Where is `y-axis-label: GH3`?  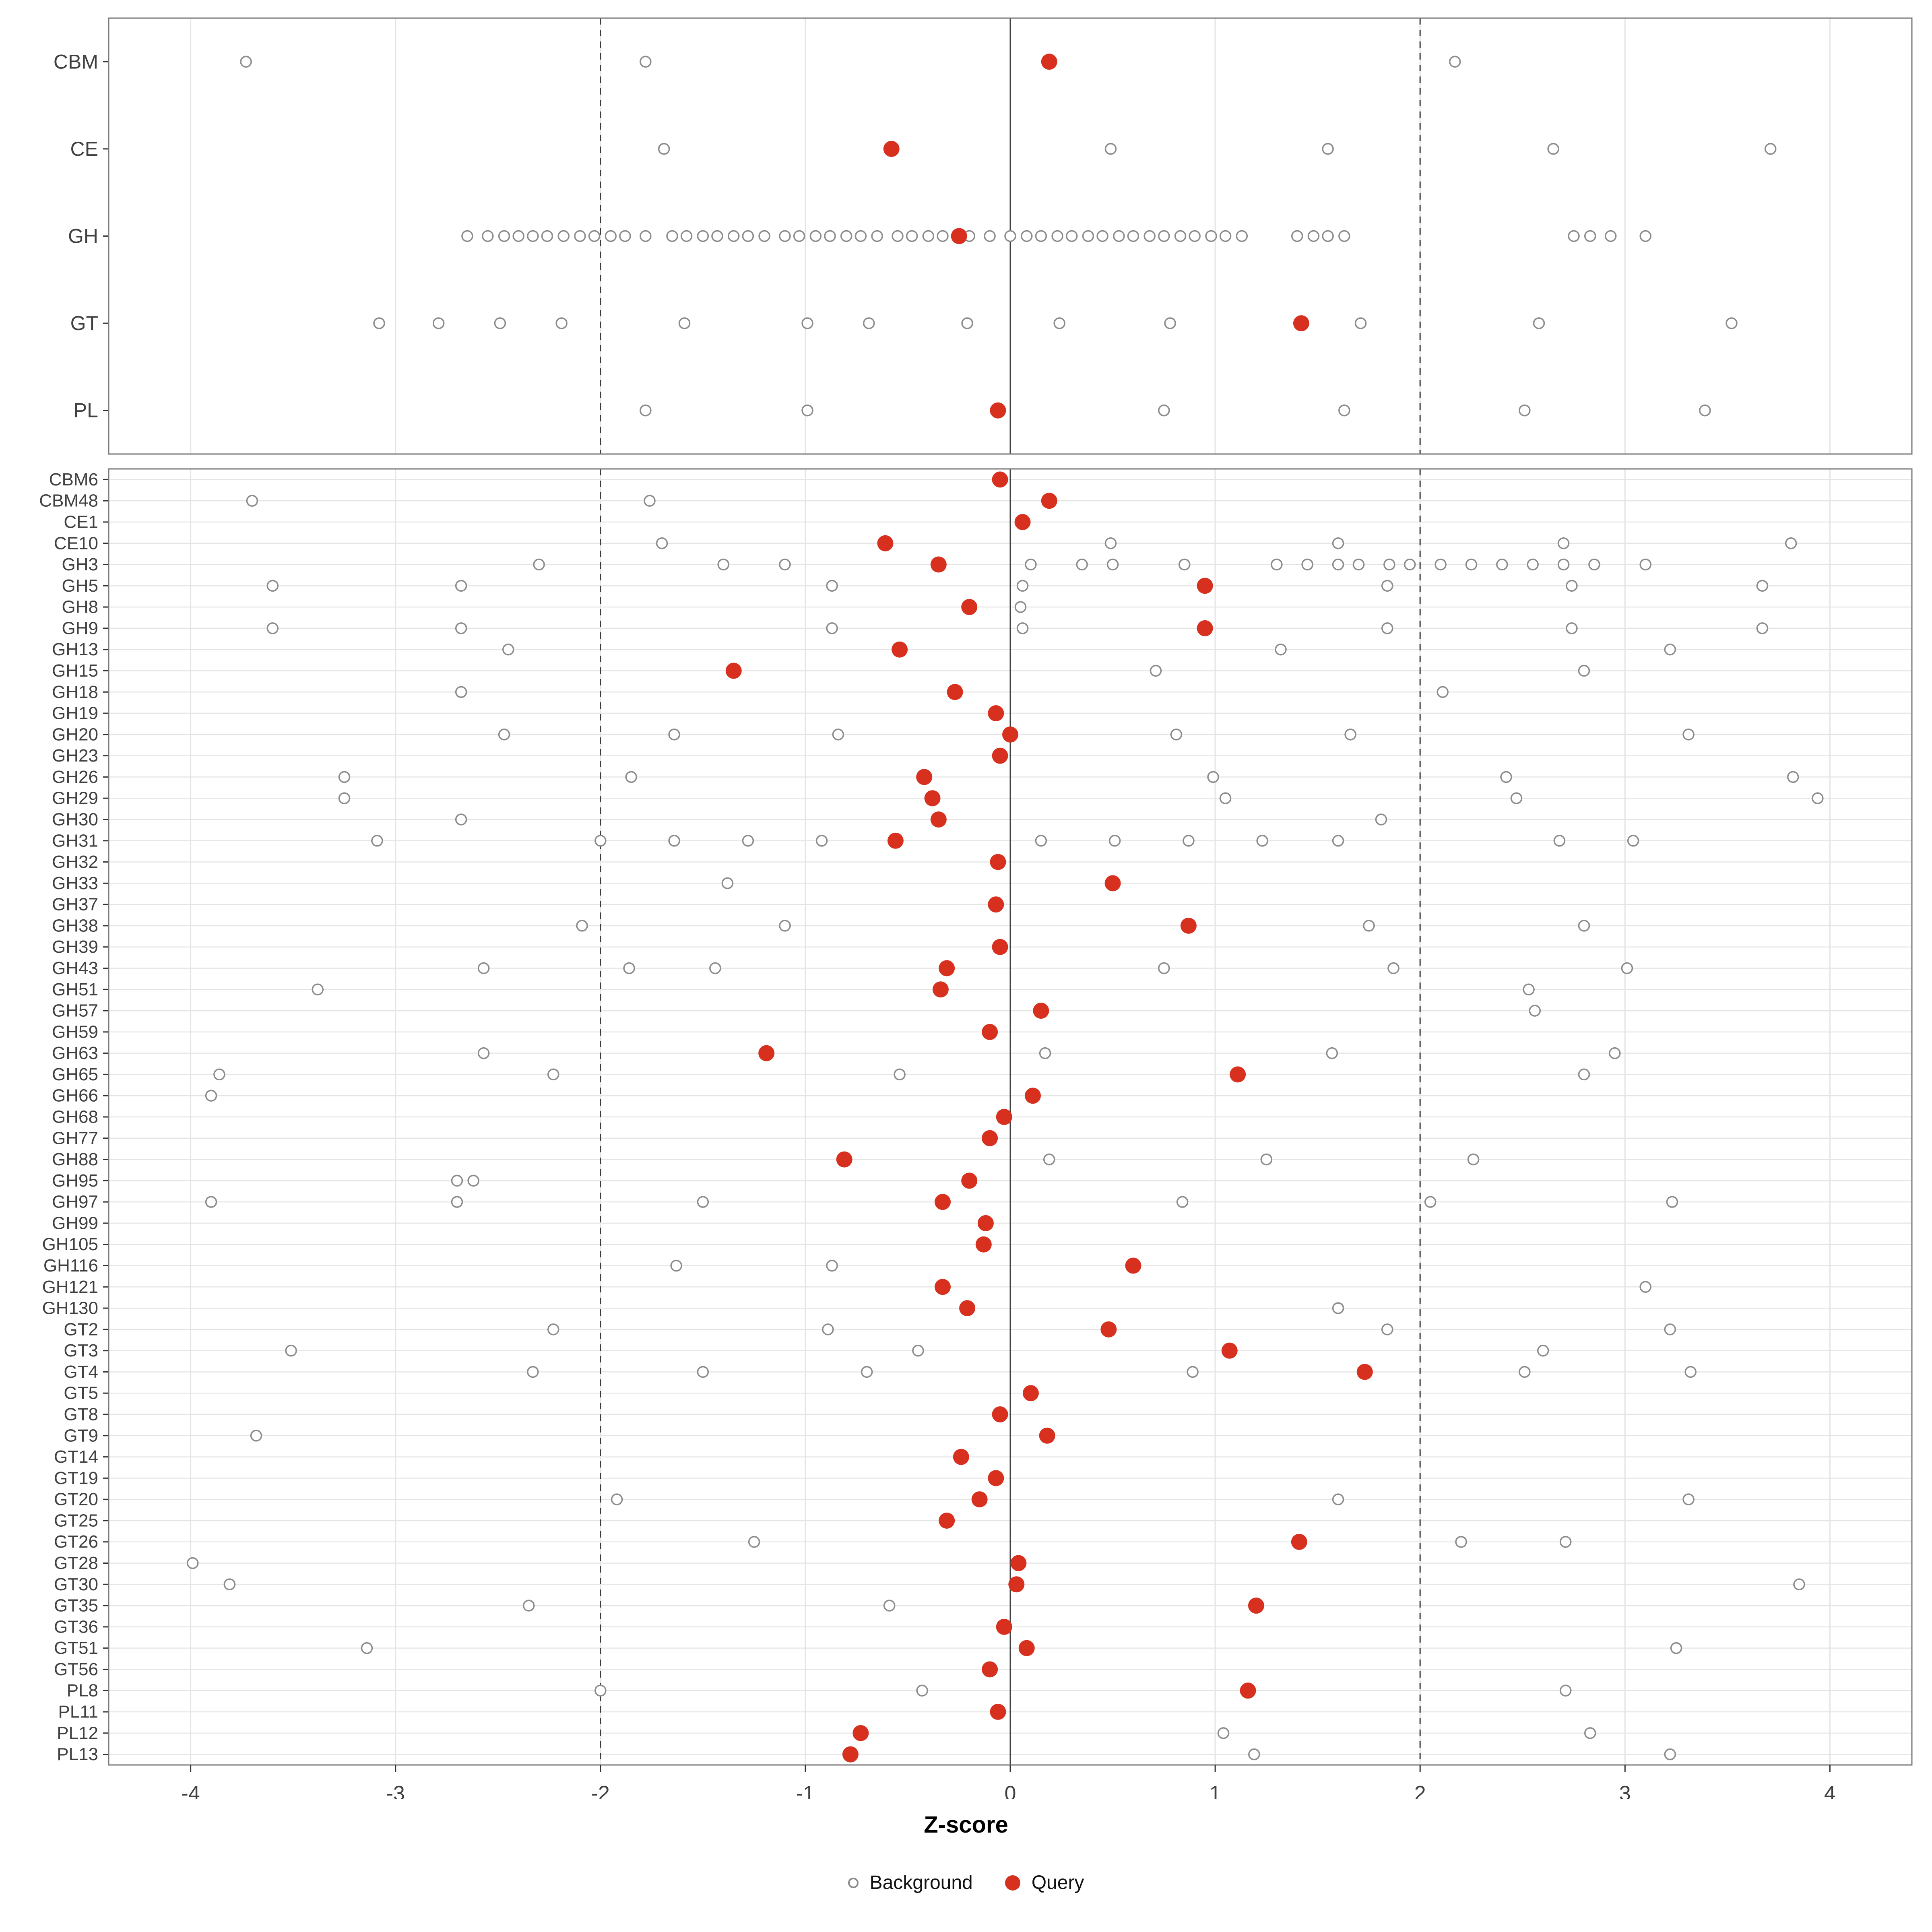
y-axis-label: GH3 is located at coordinates (80, 564).